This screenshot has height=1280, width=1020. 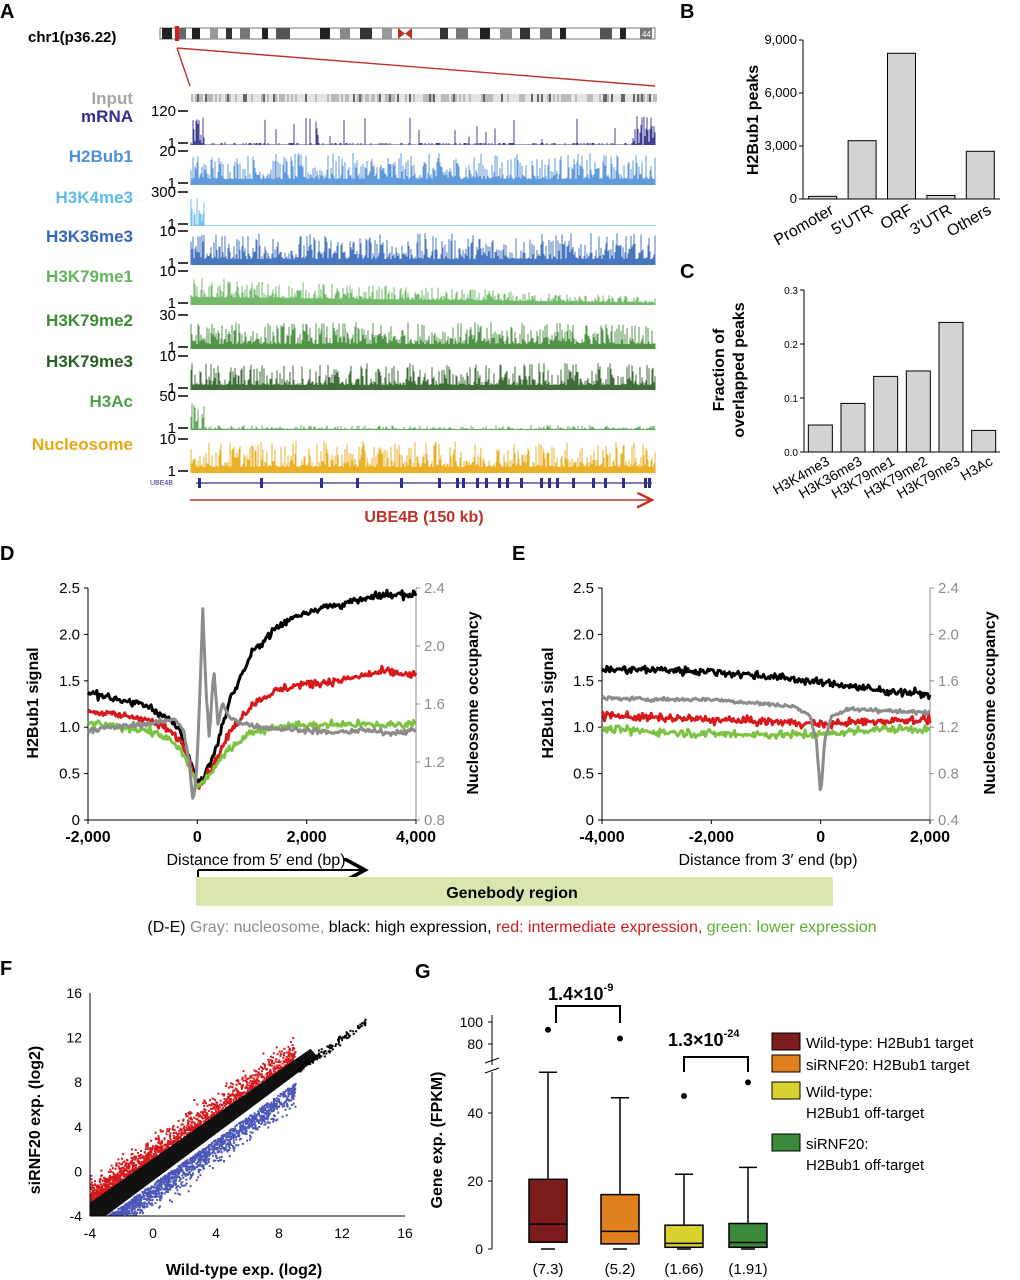 What do you see at coordinates (351, 331) in the screenshot?
I see `track-h3k79me2: H3K79me2 301` at bounding box center [351, 331].